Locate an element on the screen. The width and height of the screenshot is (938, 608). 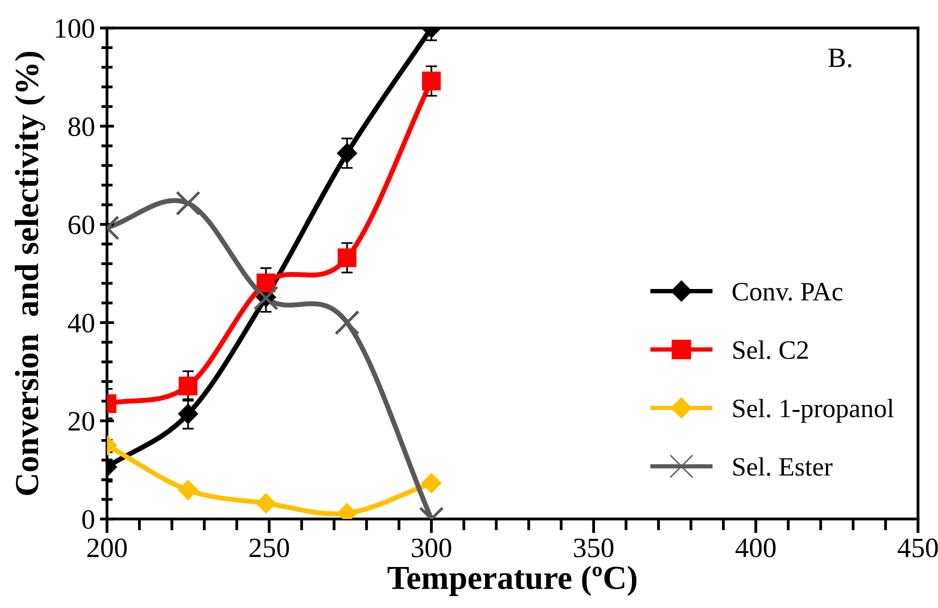
y-tick-label: 20 is located at coordinates (81, 421).